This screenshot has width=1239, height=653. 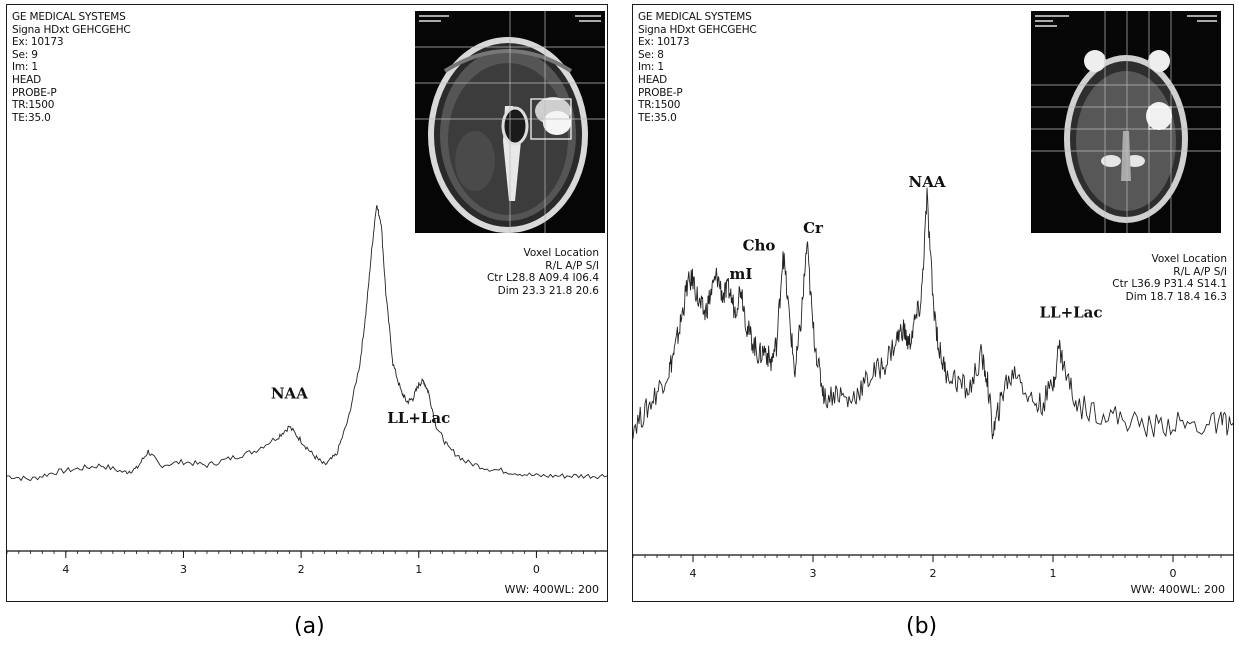 What do you see at coordinates (309, 626) in the screenshot?
I see `caption-a: (a)` at bounding box center [309, 626].